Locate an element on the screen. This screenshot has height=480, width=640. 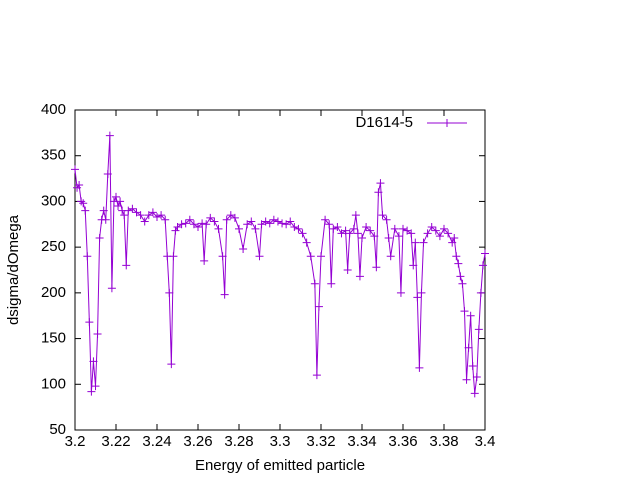
x-tick-label: 3.28 is located at coordinates (238, 441).